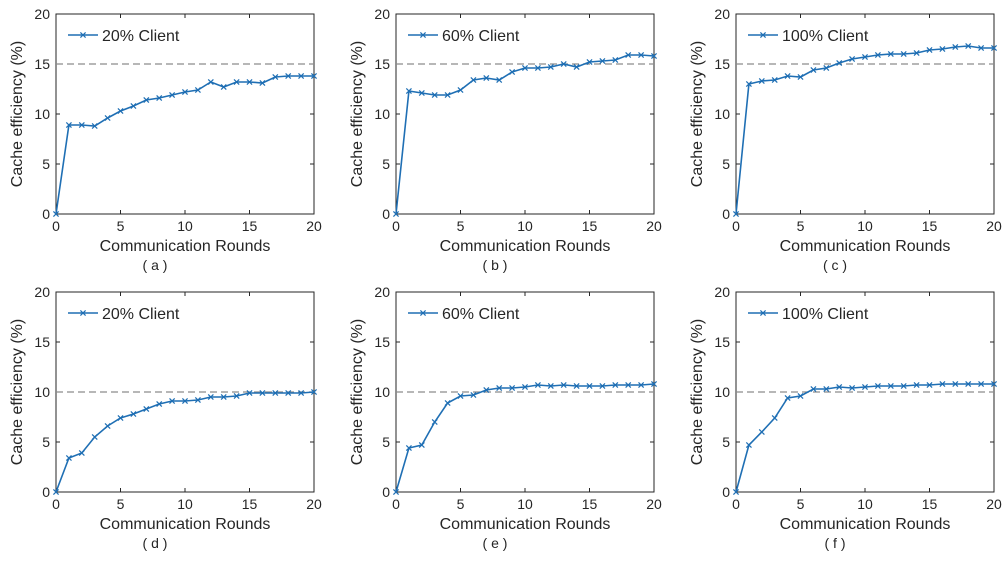 This screenshot has width=1003, height=563. Describe the element at coordinates (835, 543) in the screenshot. I see `subplot-caption: ( f )` at that location.